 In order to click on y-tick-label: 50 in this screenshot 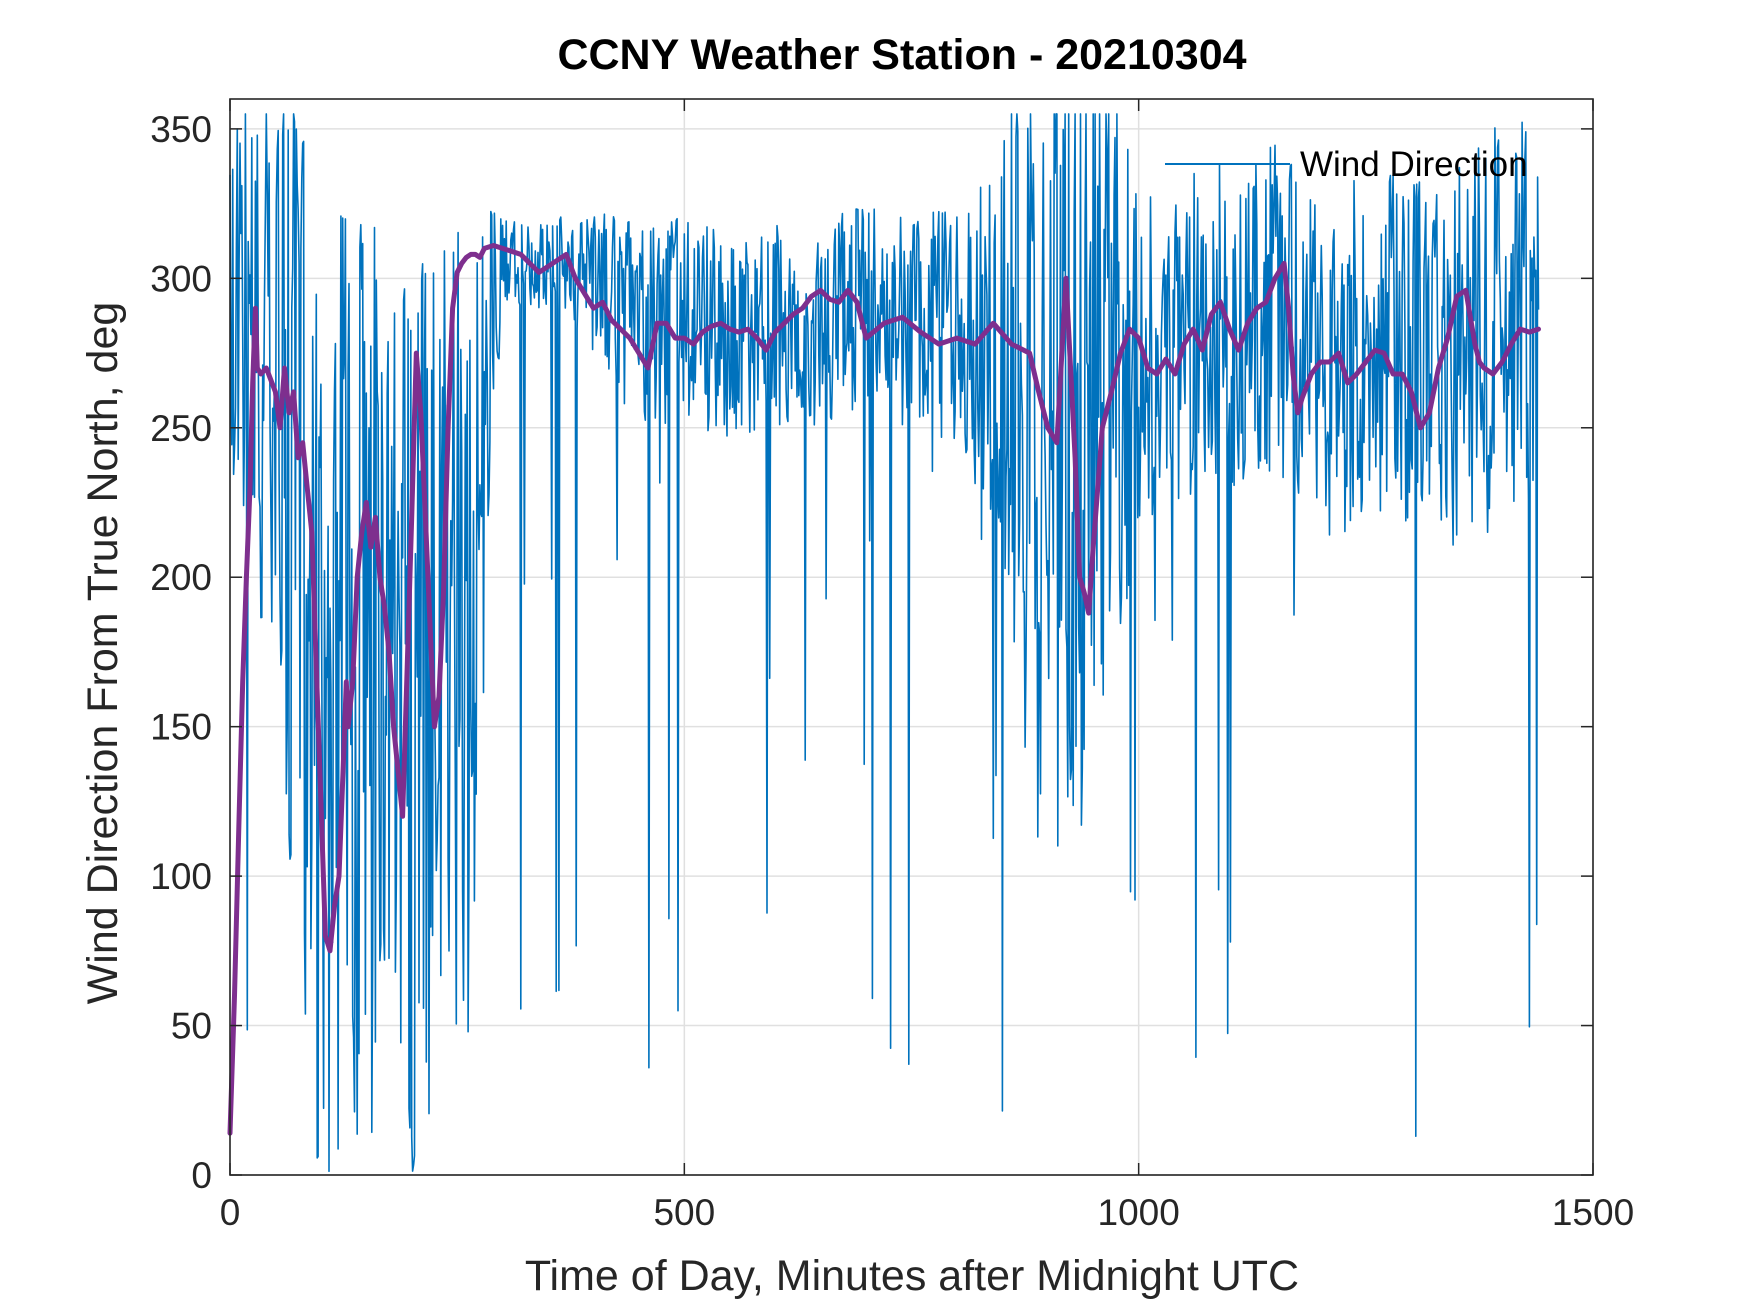, I will do `click(191, 1026)`.